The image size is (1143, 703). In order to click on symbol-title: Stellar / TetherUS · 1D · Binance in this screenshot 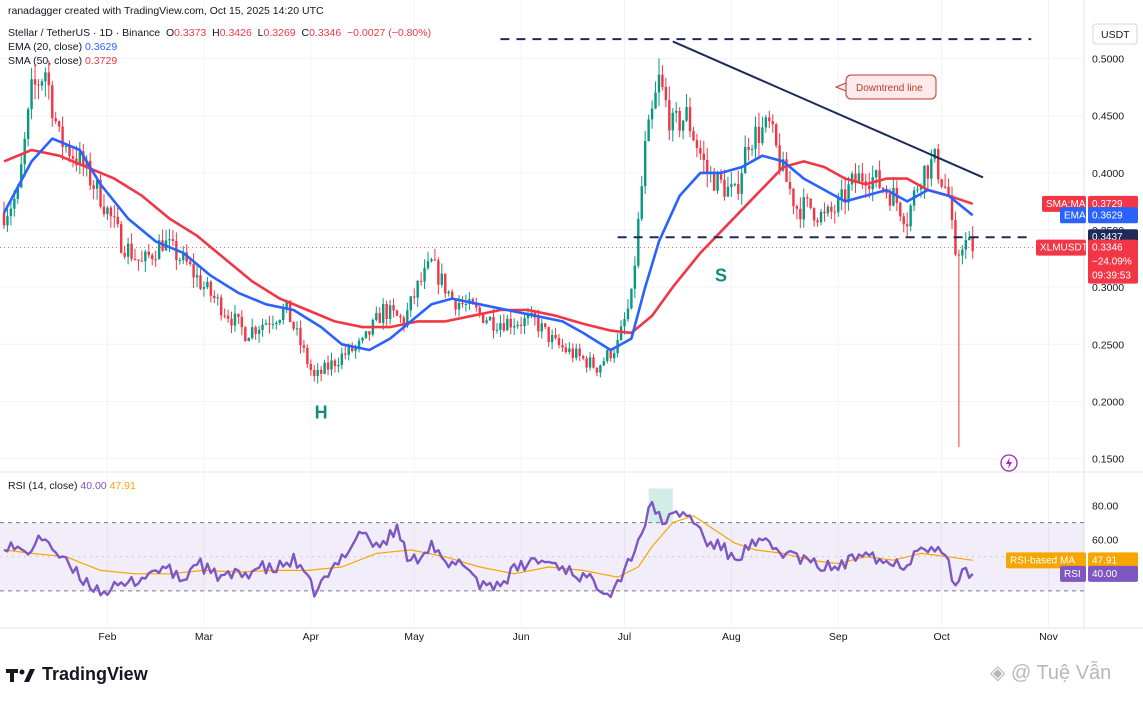, I will do `click(84, 33)`.